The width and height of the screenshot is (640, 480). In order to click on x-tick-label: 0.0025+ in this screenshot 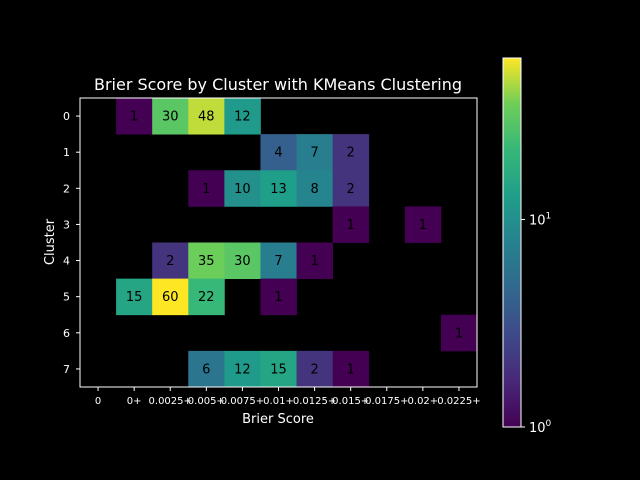, I will do `click(170, 401)`.